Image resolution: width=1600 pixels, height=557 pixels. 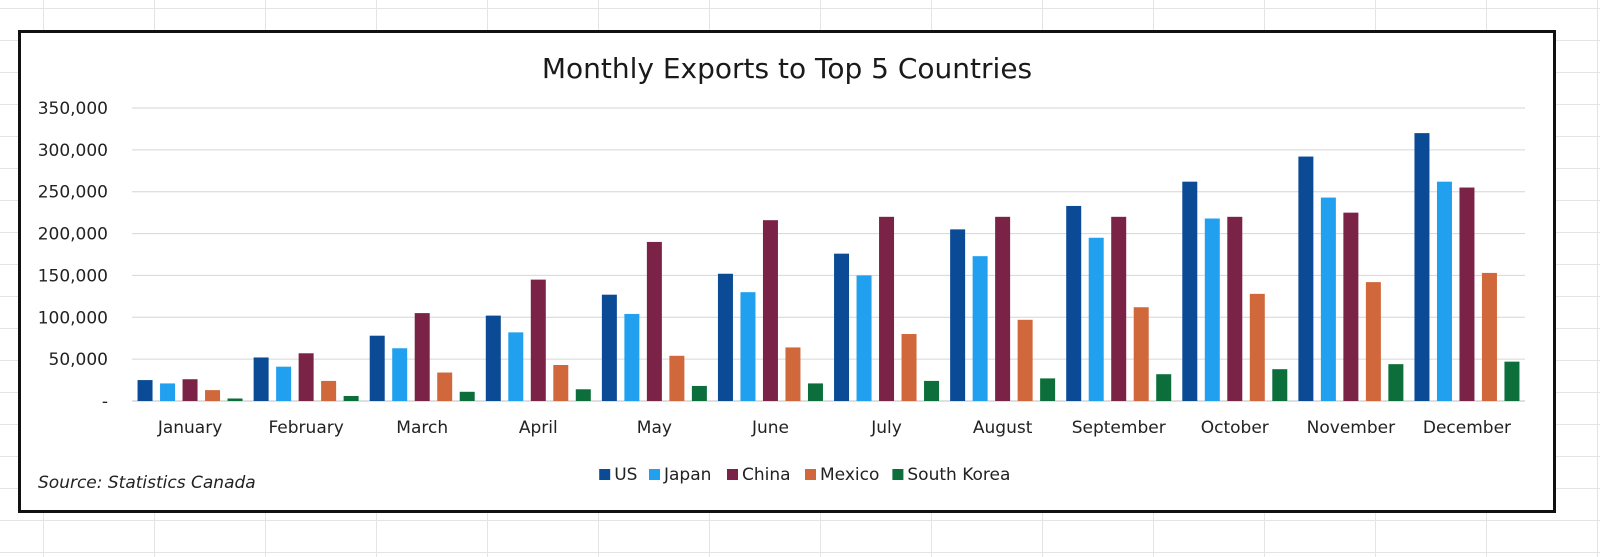 I want to click on x-category-label: May, so click(x=654, y=428).